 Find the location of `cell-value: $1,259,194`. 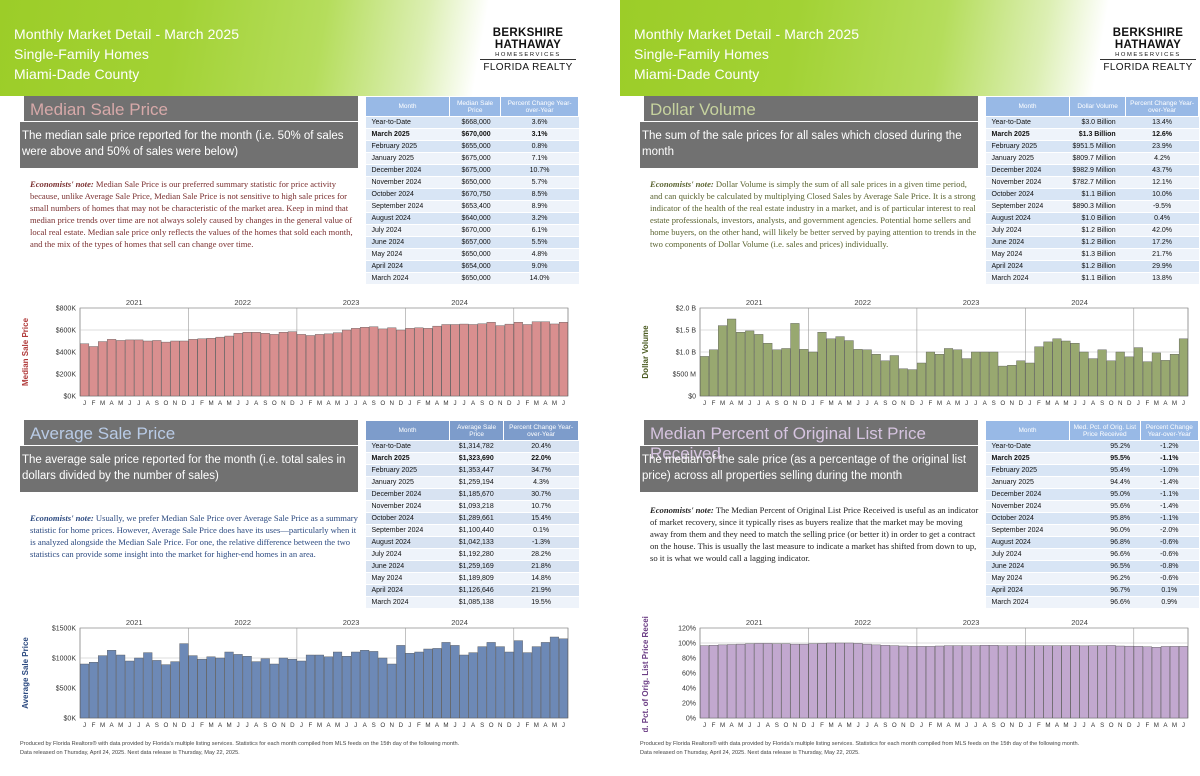

cell-value: $1,259,194 is located at coordinates (476, 482).